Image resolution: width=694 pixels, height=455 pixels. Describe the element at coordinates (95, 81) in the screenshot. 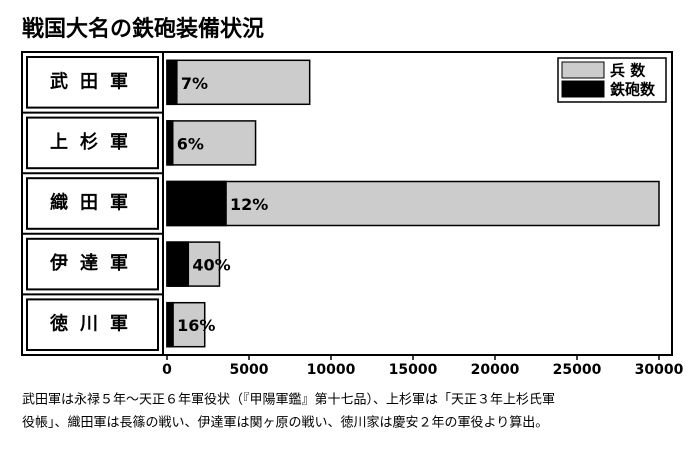

I see `category-label: 武田軍` at that location.